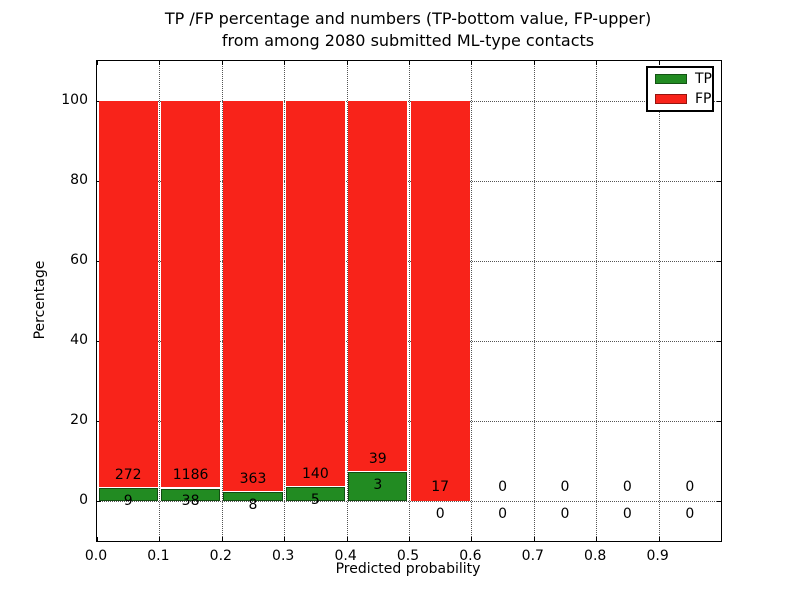 Image resolution: width=800 pixels, height=600 pixels. I want to click on legend: TP FP, so click(680, 89).